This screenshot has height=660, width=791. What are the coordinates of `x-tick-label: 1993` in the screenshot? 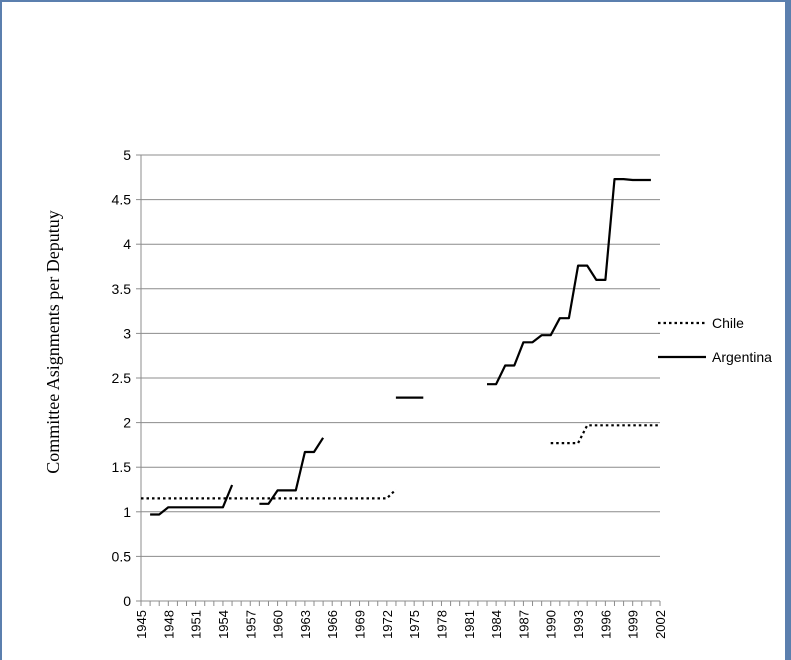 It's located at (578, 624).